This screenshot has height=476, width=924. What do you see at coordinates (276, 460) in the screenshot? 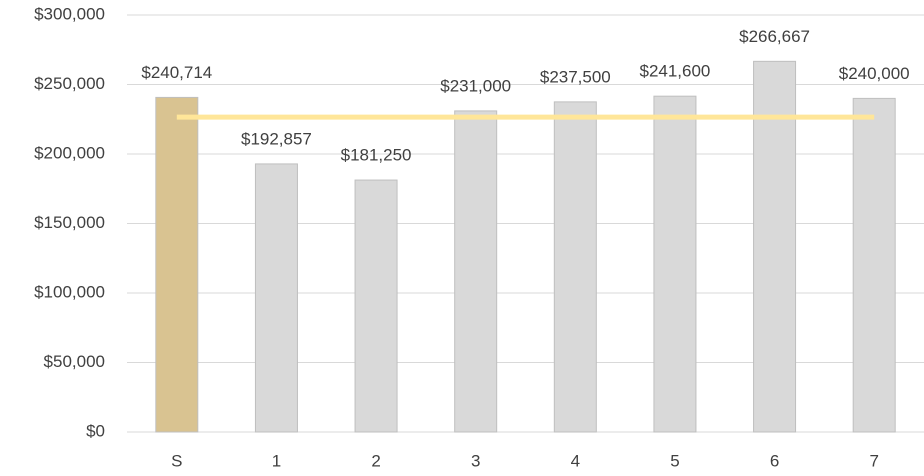
I see `x-tick-label: 1` at bounding box center [276, 460].